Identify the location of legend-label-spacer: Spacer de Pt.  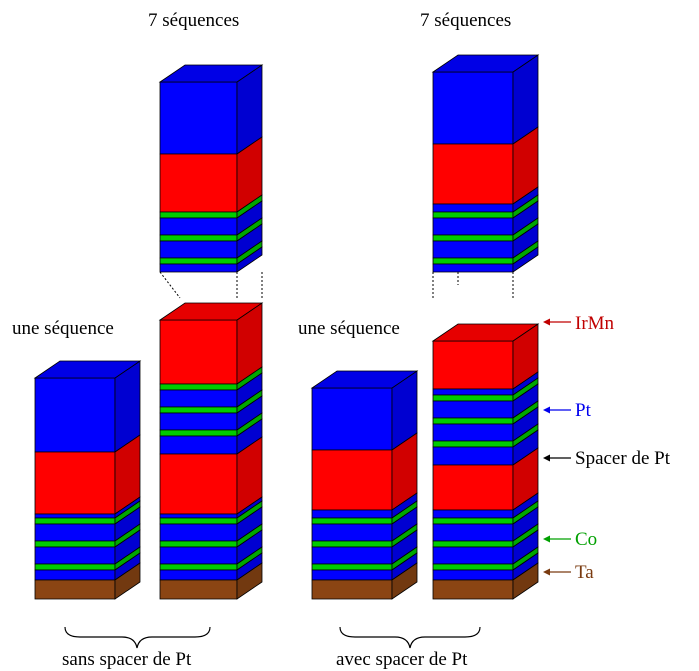
(623, 458).